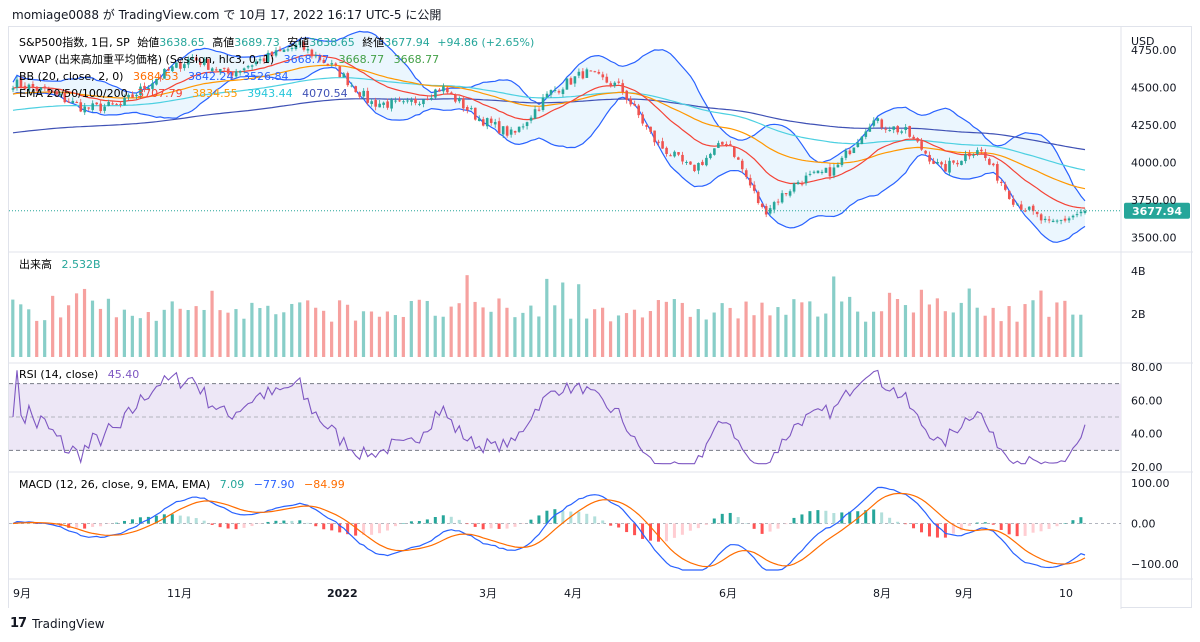  What do you see at coordinates (22, 593) in the screenshot?
I see `time-axis-label: 9月` at bounding box center [22, 593].